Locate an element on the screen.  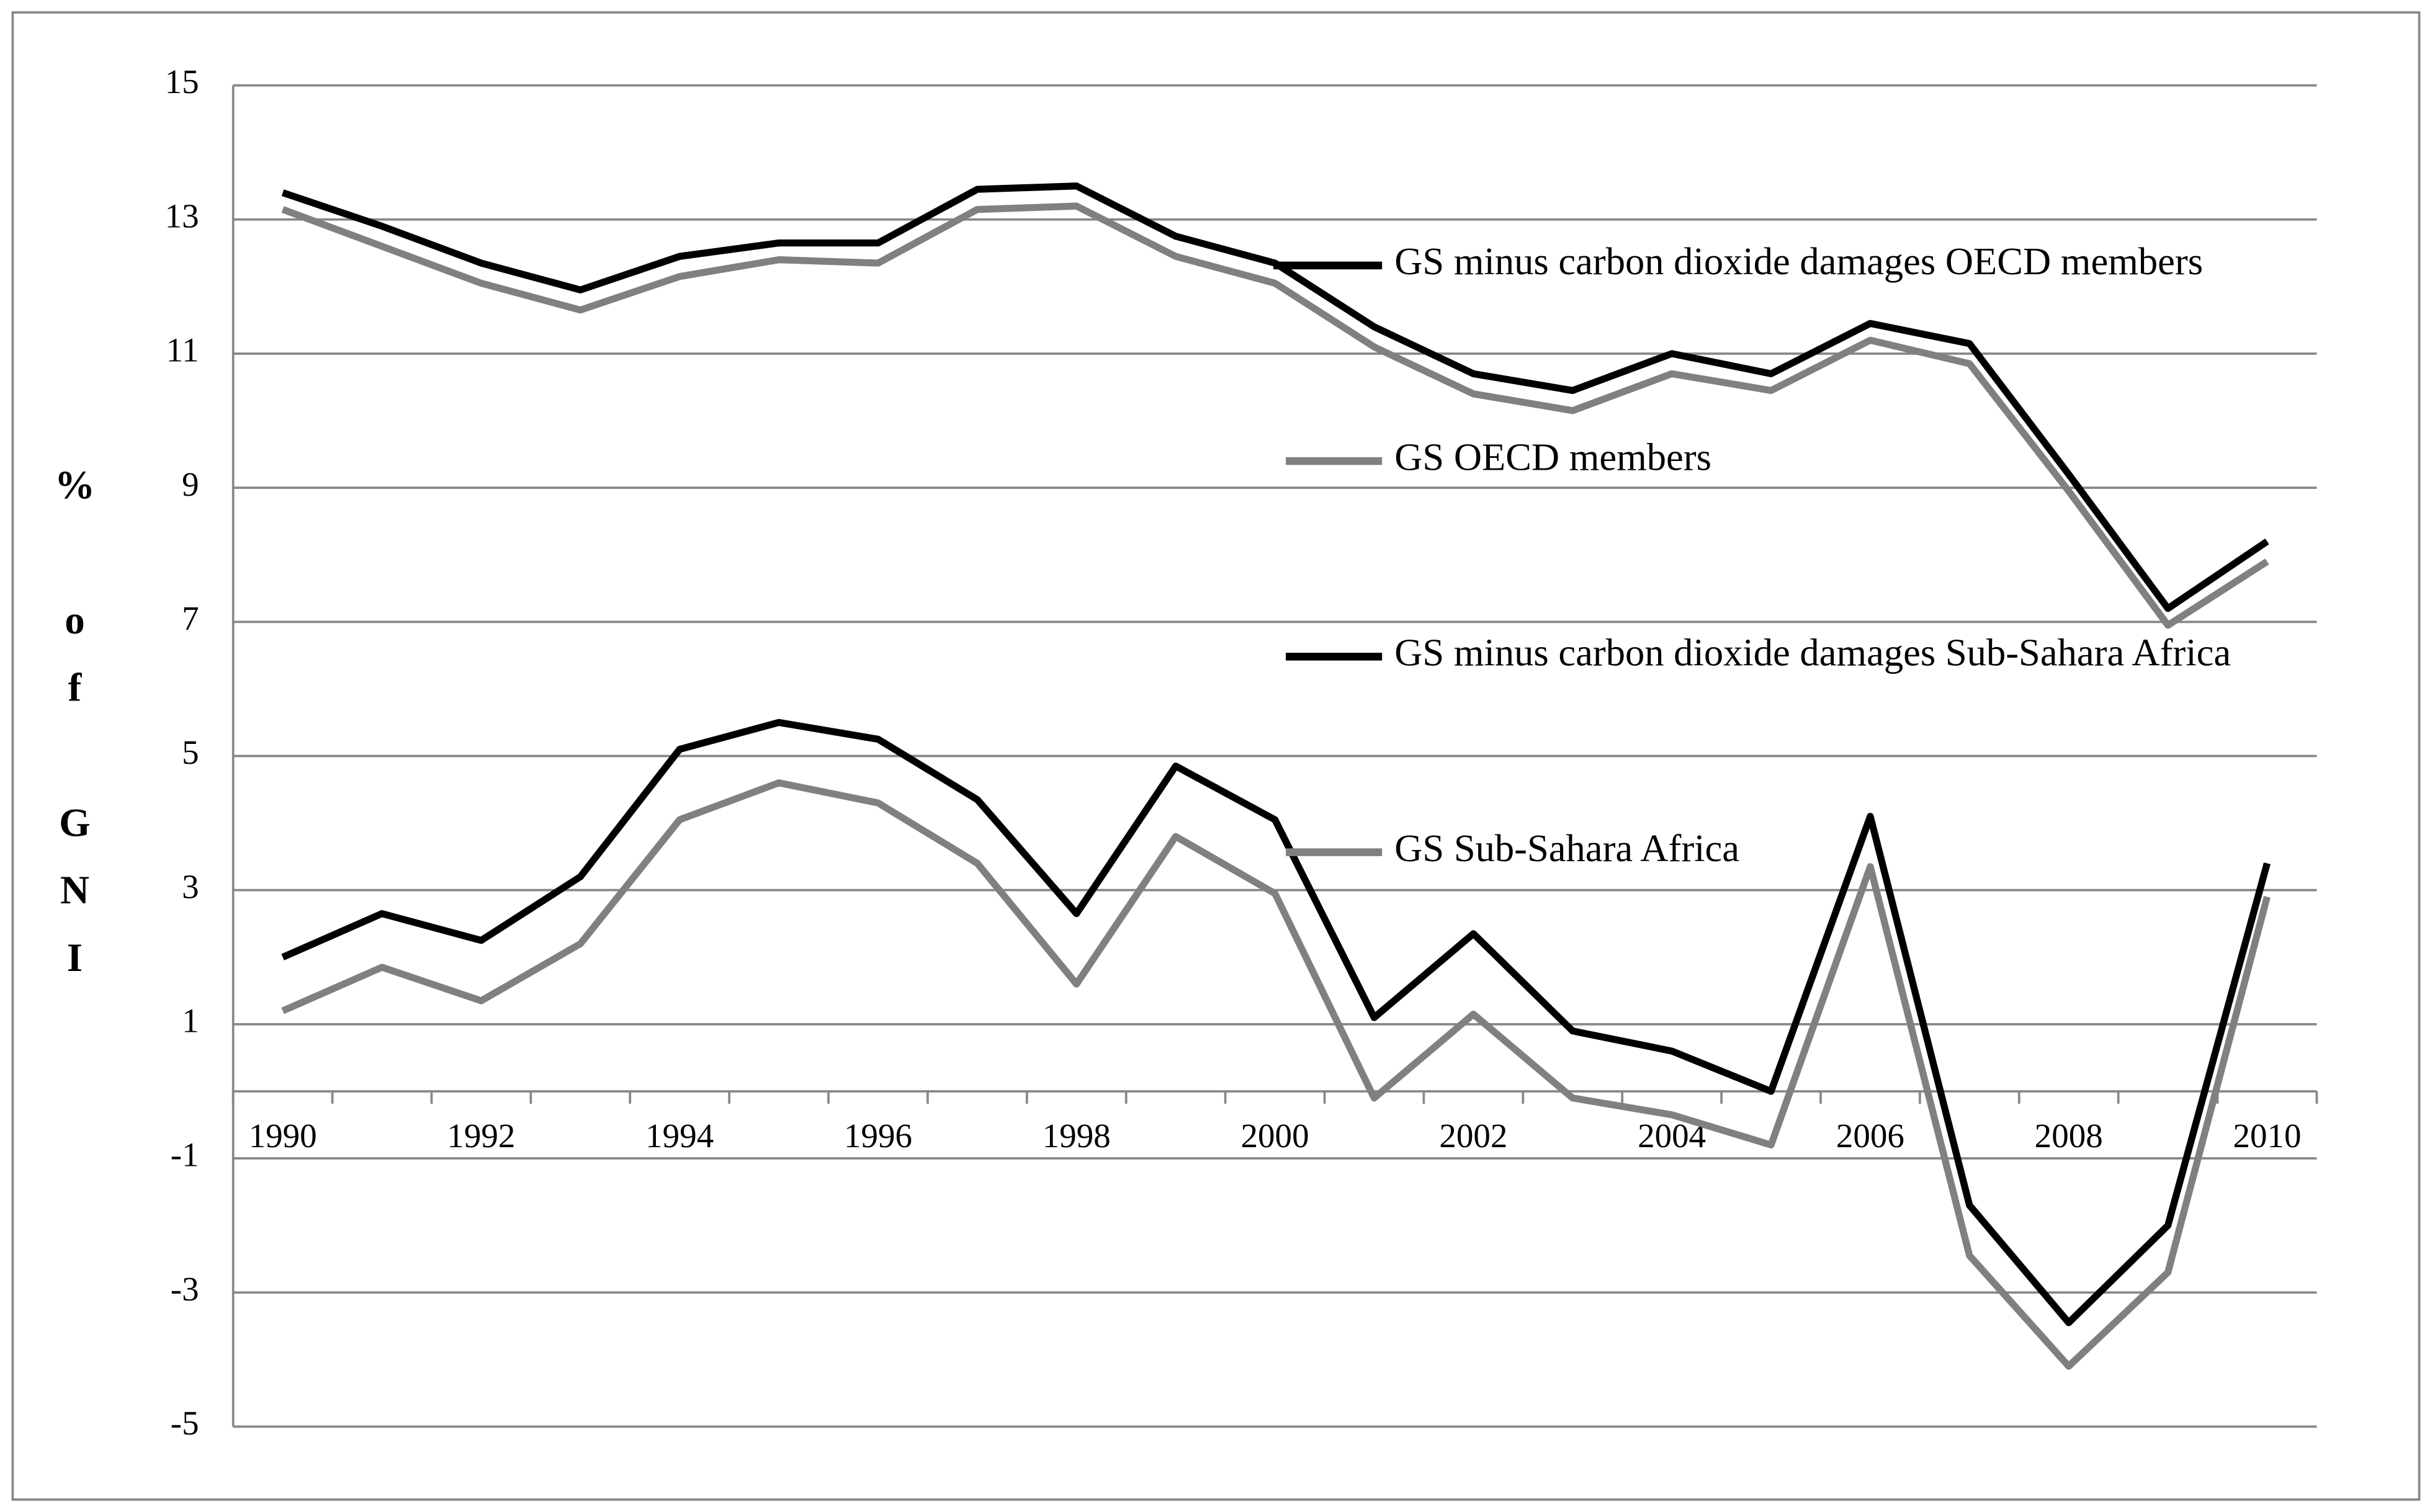
y-tick-label: -3 is located at coordinates (185, 1289).